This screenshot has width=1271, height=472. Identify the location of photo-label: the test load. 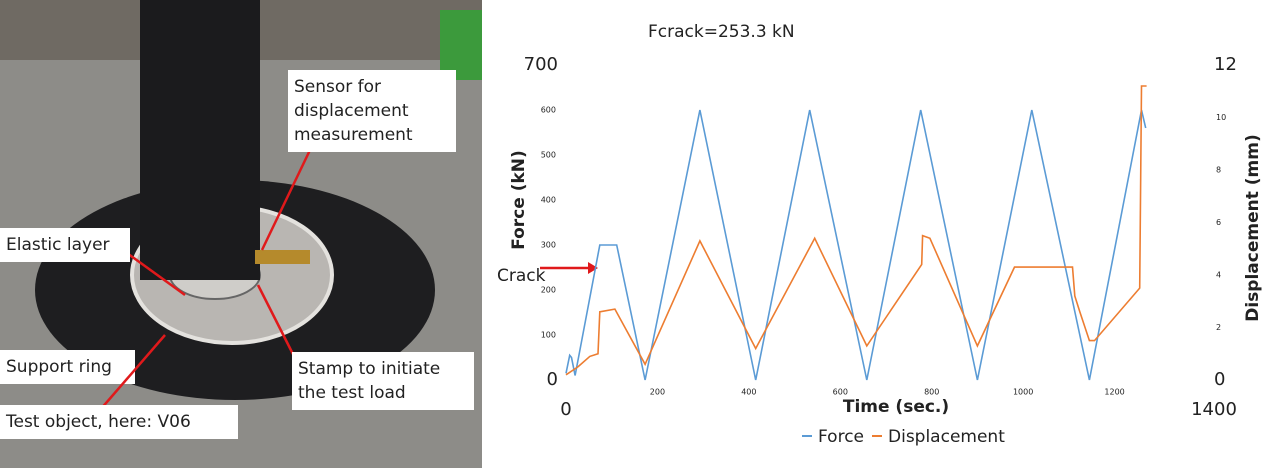
(352, 393).